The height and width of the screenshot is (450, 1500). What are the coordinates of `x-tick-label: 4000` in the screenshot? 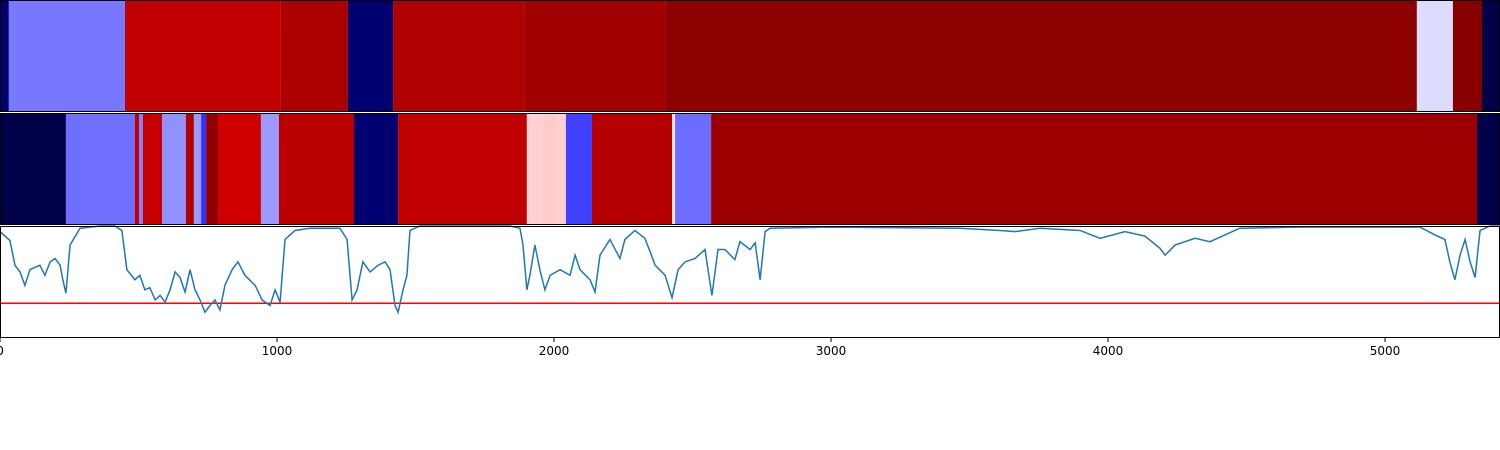 It's located at (1108, 351).